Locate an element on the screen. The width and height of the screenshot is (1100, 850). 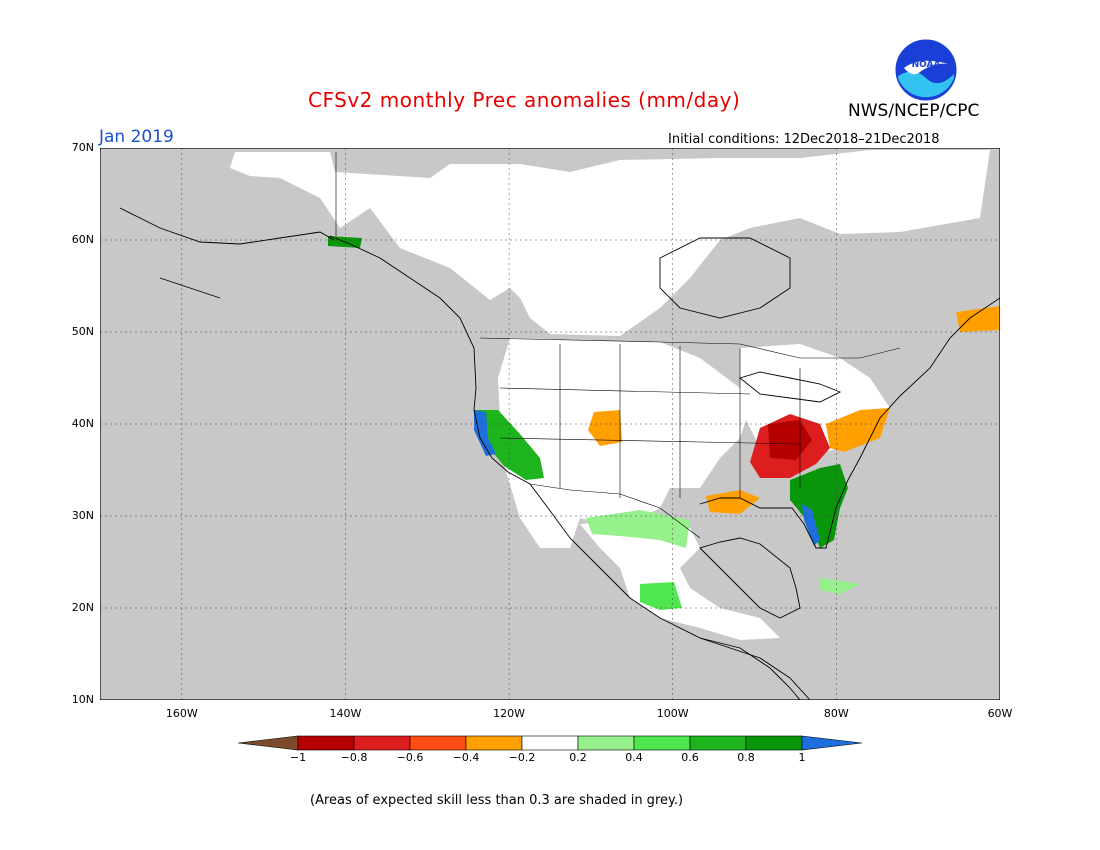
ohio-valley-core-dry-anomaly is located at coordinates (790, 440).